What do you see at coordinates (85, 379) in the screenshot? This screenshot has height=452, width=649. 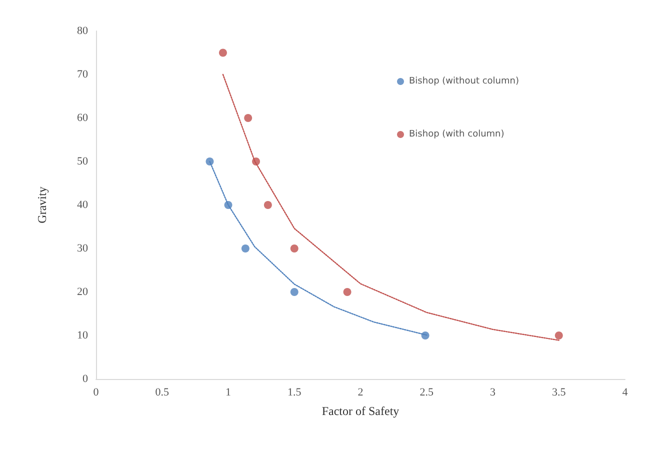 I see `y-tick-label: 0` at bounding box center [85, 379].